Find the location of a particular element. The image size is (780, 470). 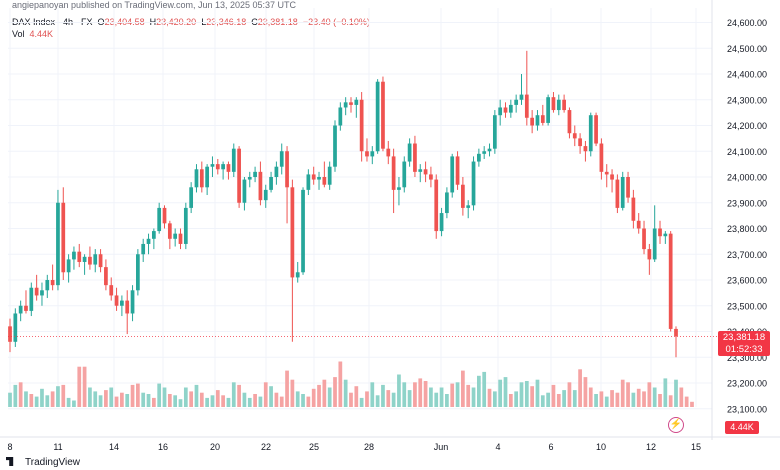

tradingview-logo: TradingView is located at coordinates (43, 462).